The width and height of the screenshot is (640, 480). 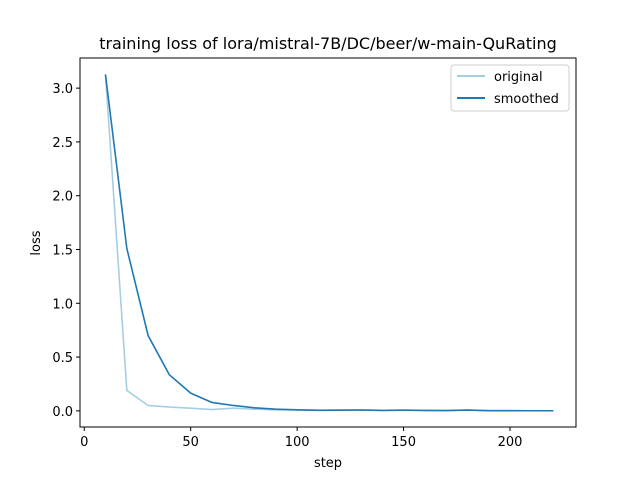 I want to click on y-tick-label: 1.0, so click(x=62, y=304).